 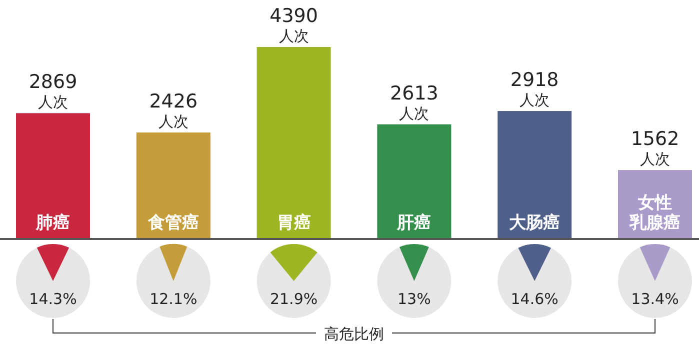 What do you see at coordinates (293, 223) in the screenshot?
I see `x-tick-label: 胃癌` at bounding box center [293, 223].